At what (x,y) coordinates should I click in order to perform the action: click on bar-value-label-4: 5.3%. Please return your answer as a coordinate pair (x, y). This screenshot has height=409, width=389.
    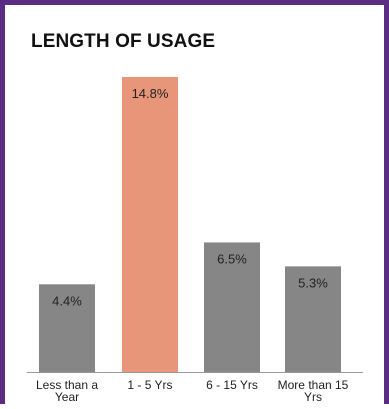
    Looking at the image, I should click on (313, 282).